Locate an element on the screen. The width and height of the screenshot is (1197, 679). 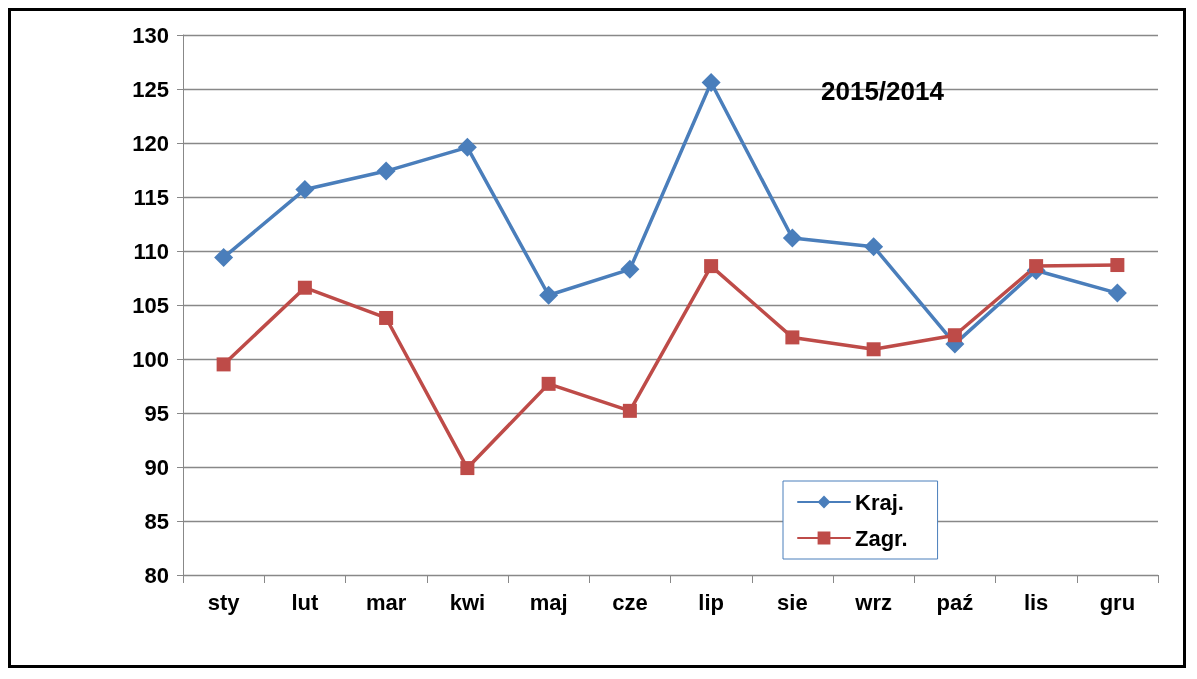
y-tick-label: 100 is located at coordinates (150, 359).